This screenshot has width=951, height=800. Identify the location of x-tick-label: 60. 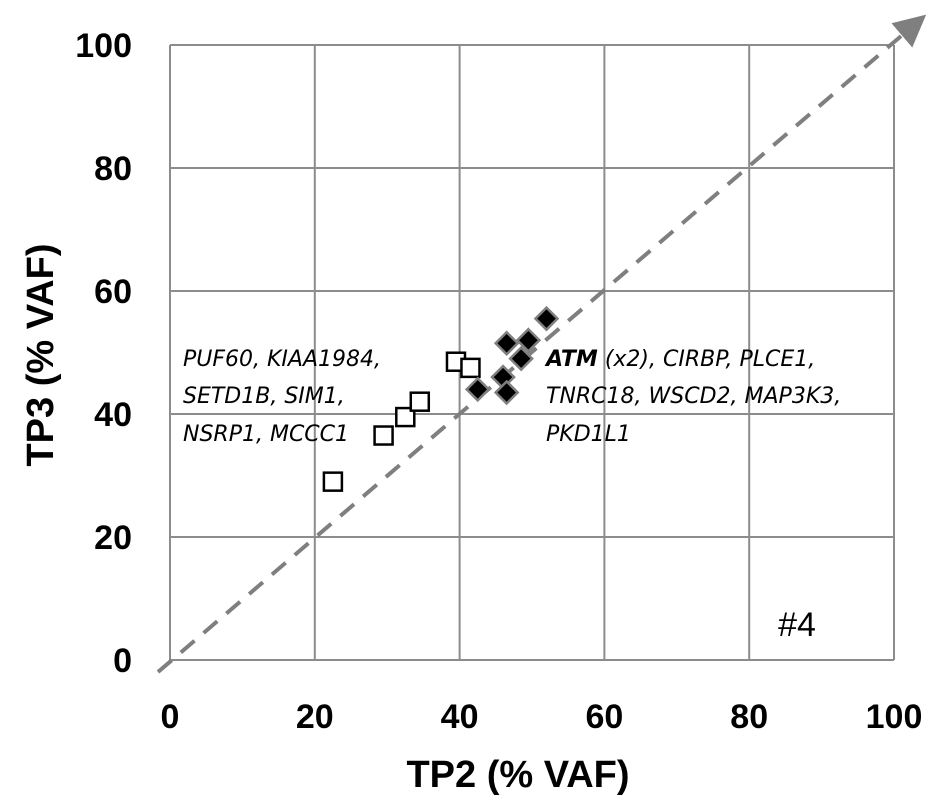
(604, 717).